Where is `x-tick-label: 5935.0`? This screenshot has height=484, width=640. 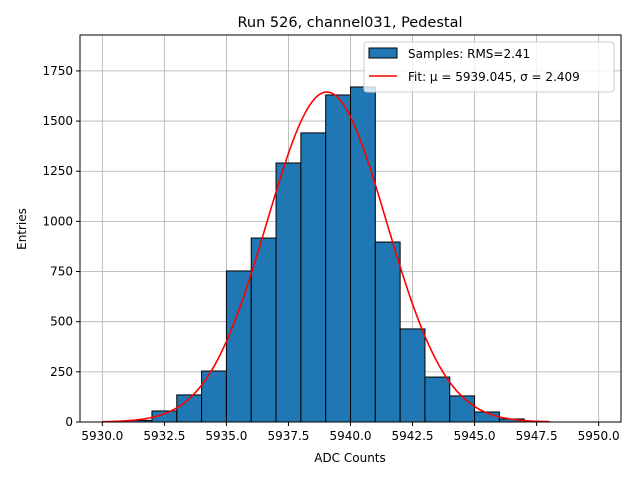
x-tick-label: 5935.0 is located at coordinates (226, 436).